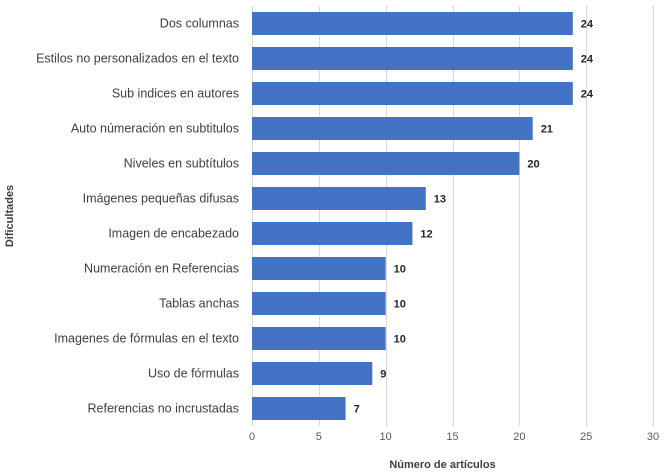 The height and width of the screenshot is (474, 665). Describe the element at coordinates (519, 437) in the screenshot. I see `x-tick-label: 20` at that location.